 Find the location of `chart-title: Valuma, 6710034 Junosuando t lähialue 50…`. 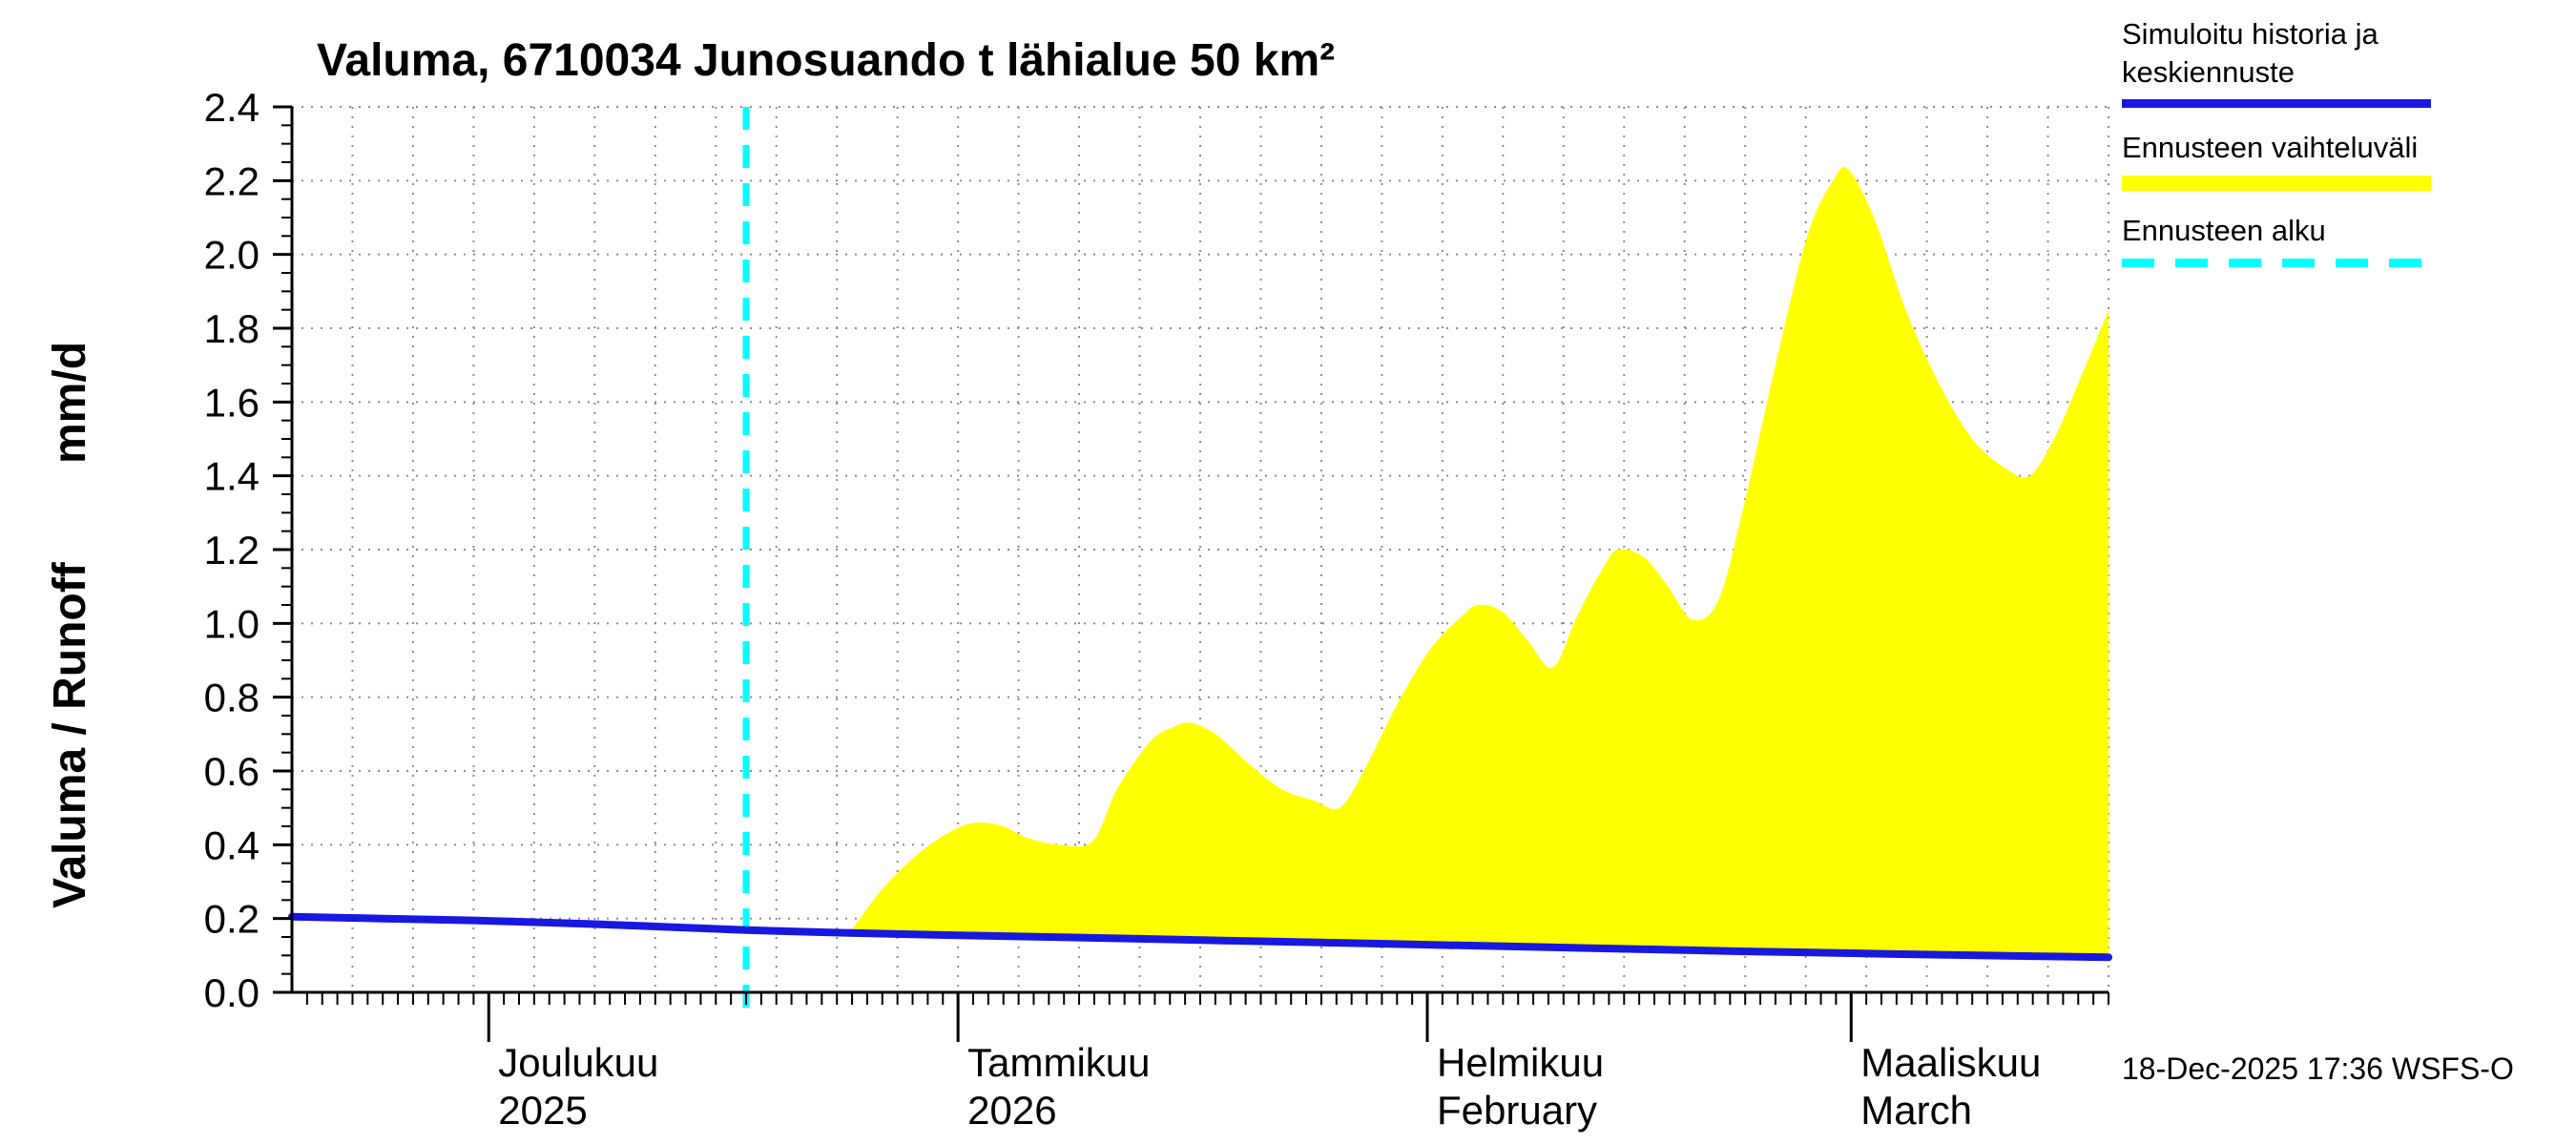

chart-title: Valuma, 6710034 Junosuando t lähialue 50… is located at coordinates (826, 60).